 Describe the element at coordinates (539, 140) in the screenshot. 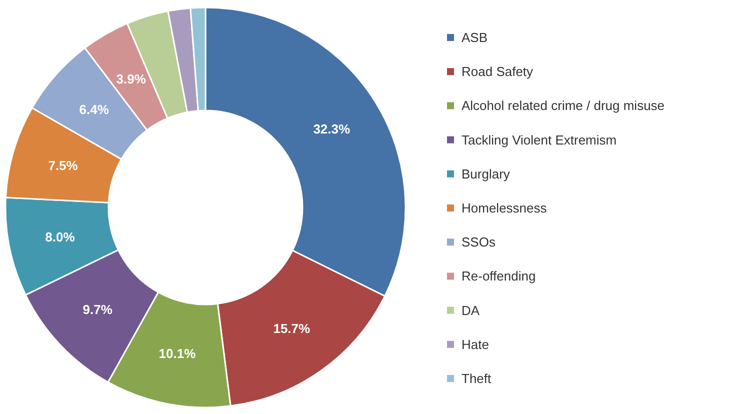

I see `legend-label: Tackling Violent Extremism` at that location.